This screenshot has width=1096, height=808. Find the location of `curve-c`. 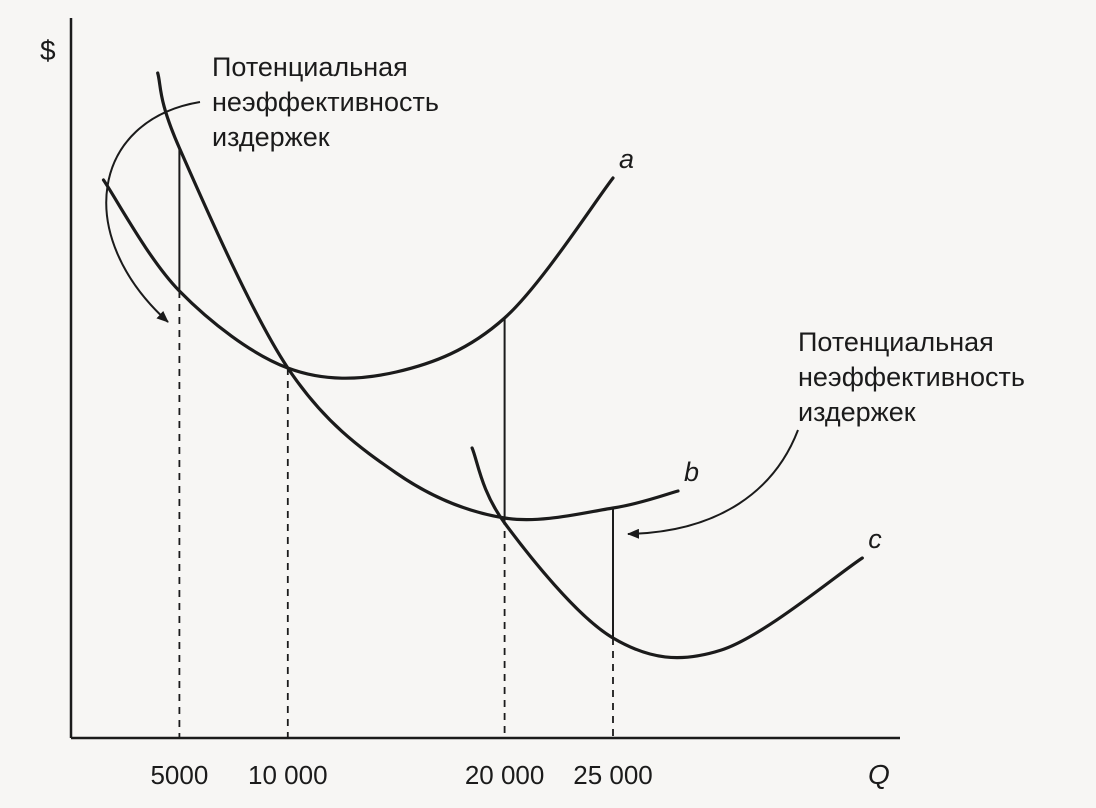

curve-c is located at coordinates (667, 553).